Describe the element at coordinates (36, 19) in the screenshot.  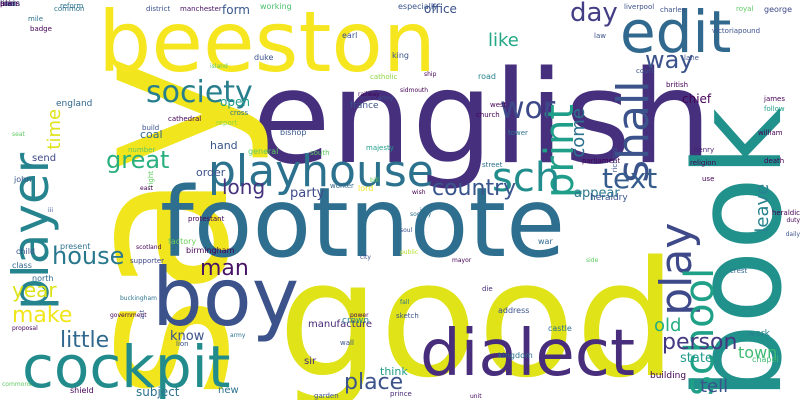
I see `cloud-word-mile: mile` at that location.